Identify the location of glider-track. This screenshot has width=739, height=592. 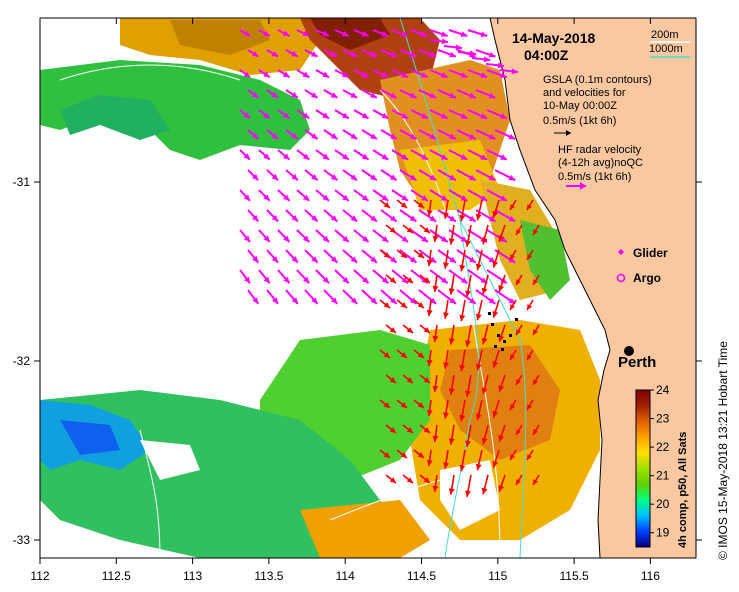
(503, 331).